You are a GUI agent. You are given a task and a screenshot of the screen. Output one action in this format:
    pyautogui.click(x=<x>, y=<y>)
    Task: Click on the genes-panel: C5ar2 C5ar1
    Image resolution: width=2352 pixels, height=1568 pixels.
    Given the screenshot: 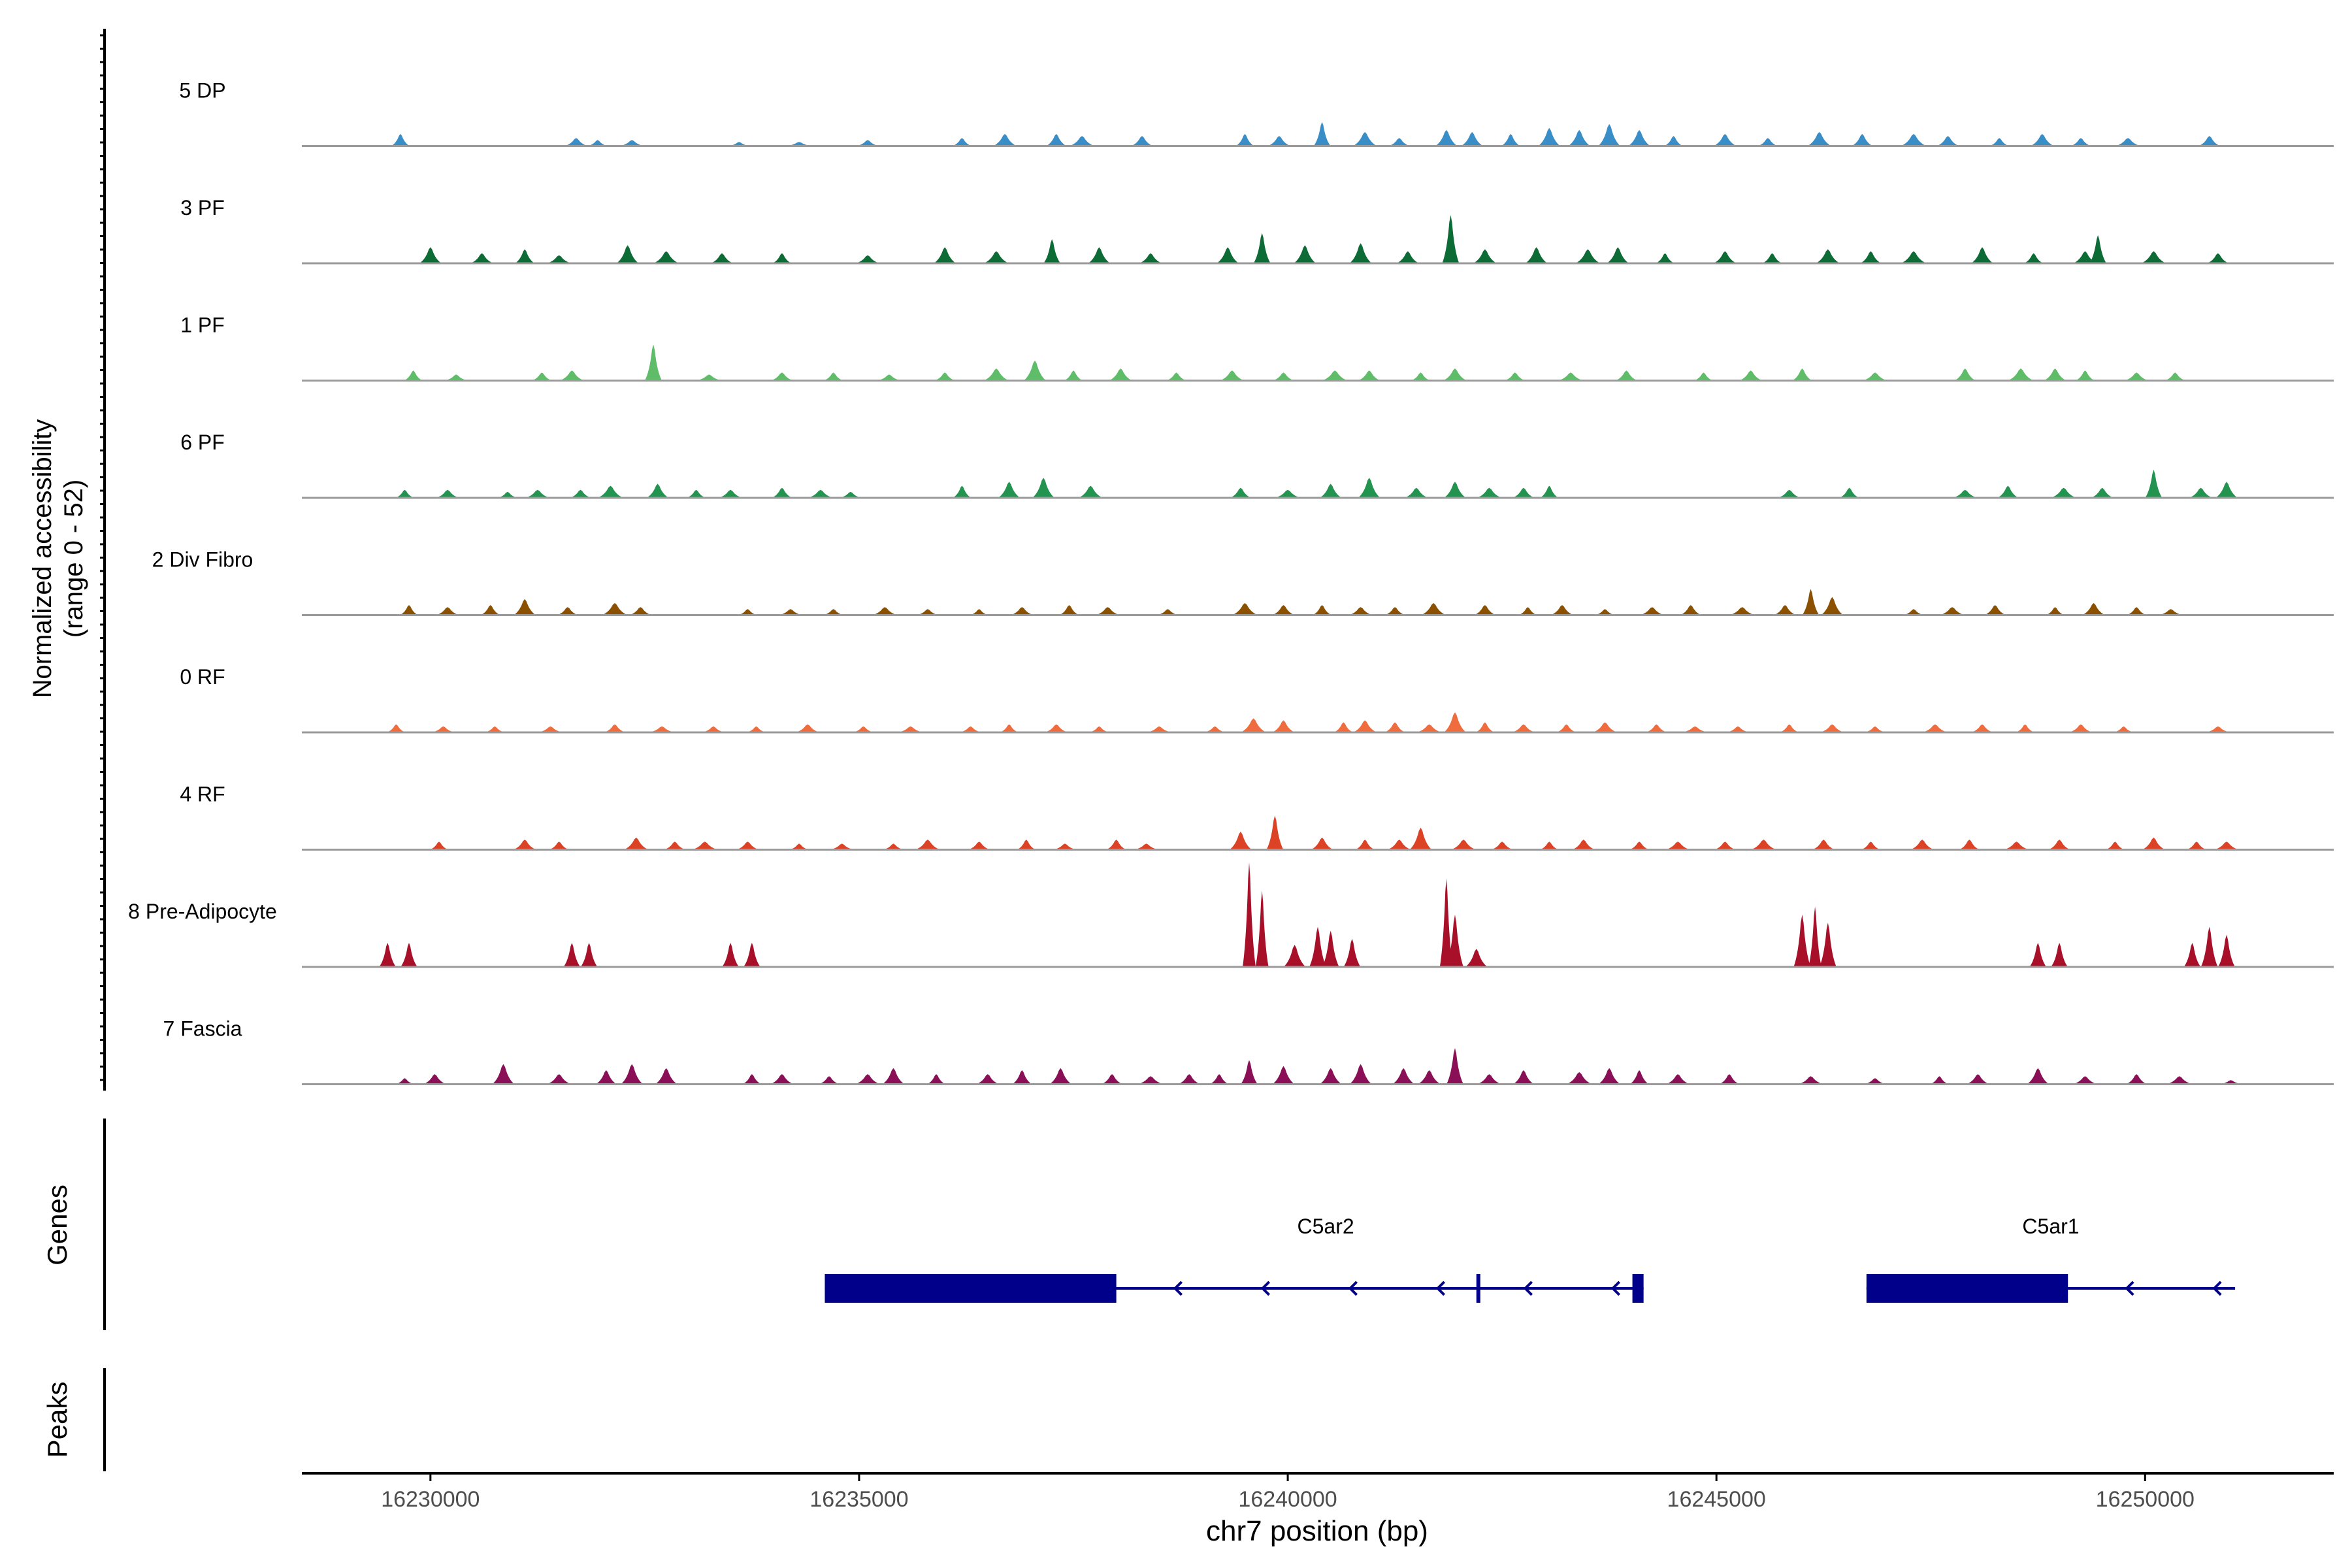 What is the action you would take?
    pyautogui.click(x=1530, y=1259)
    